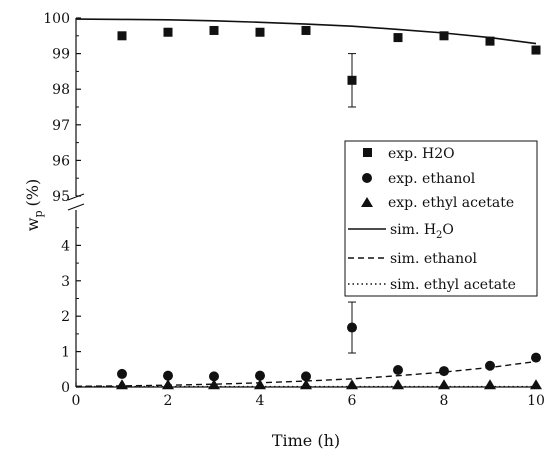  What do you see at coordinates (61, 90) in the screenshot?
I see `y-tick-label-3: 98` at bounding box center [61, 90].